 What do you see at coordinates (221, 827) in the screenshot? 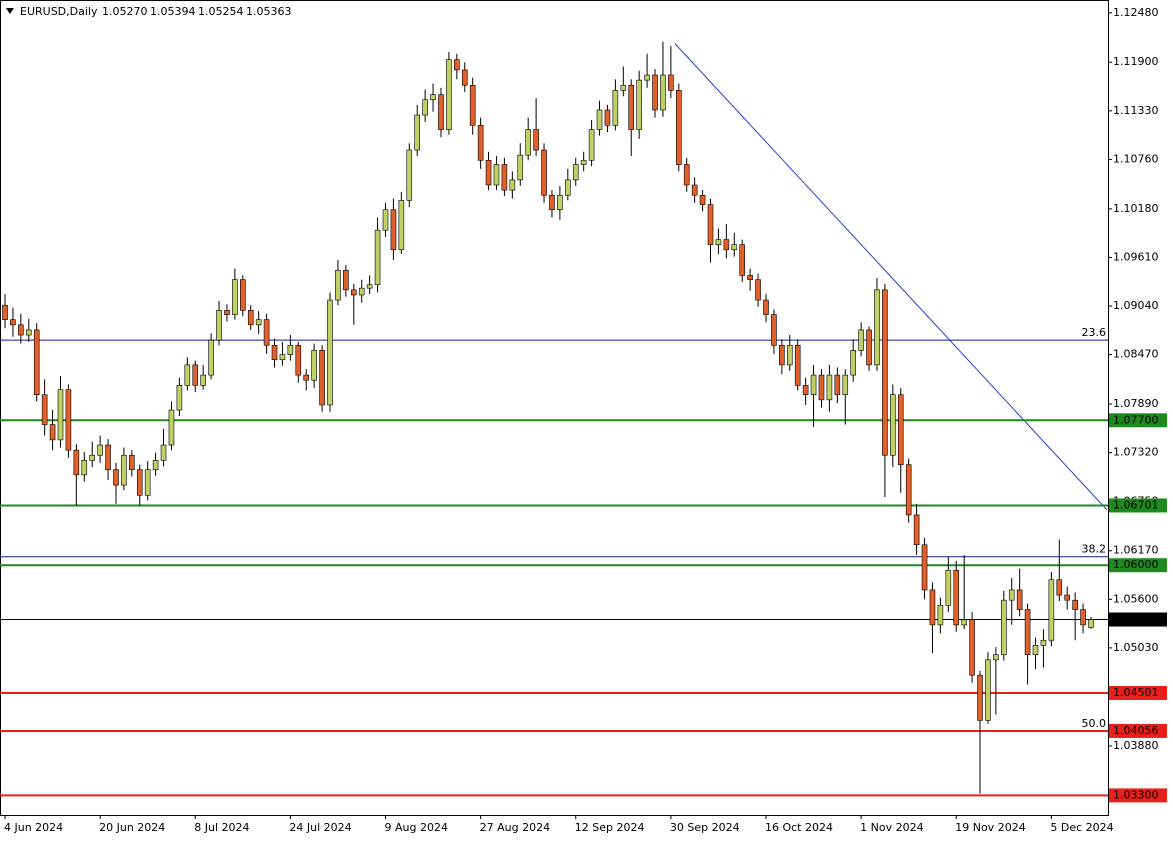
I see `x-tick-label: 8 Jul 2024` at bounding box center [221, 827].